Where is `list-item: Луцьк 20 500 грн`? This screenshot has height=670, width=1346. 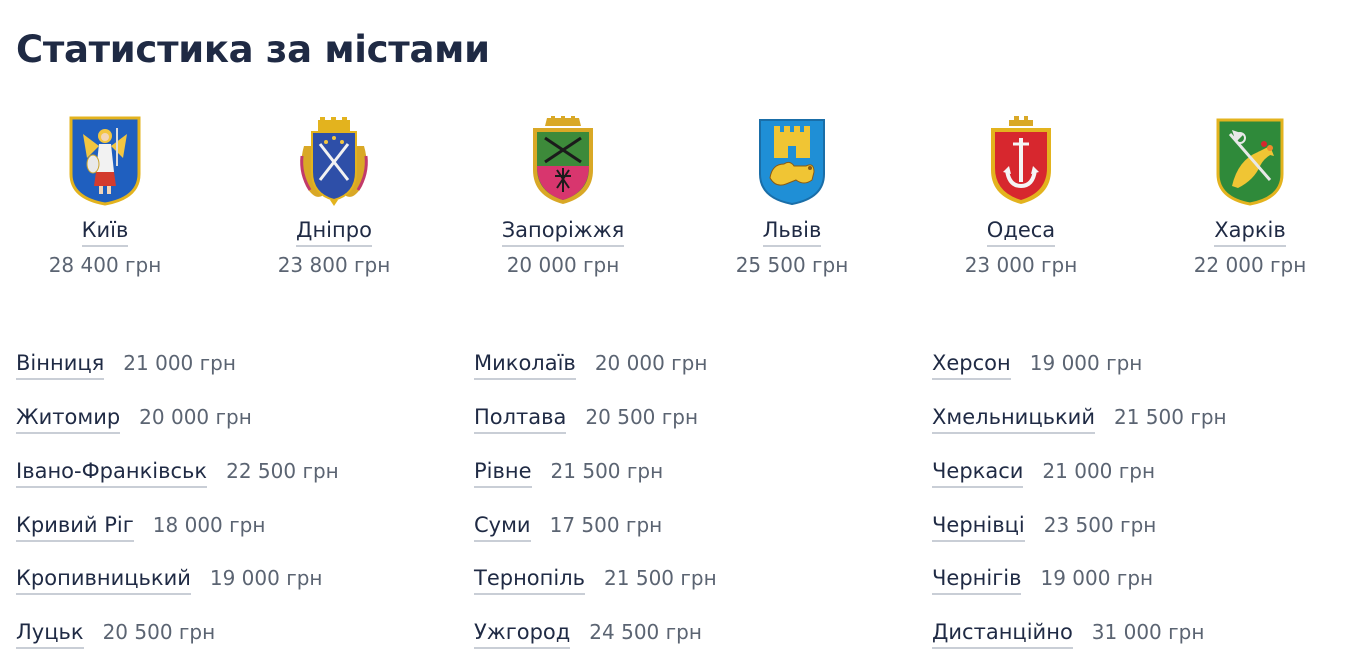 list-item: Луцьк 20 500 грн is located at coordinates (115, 631).